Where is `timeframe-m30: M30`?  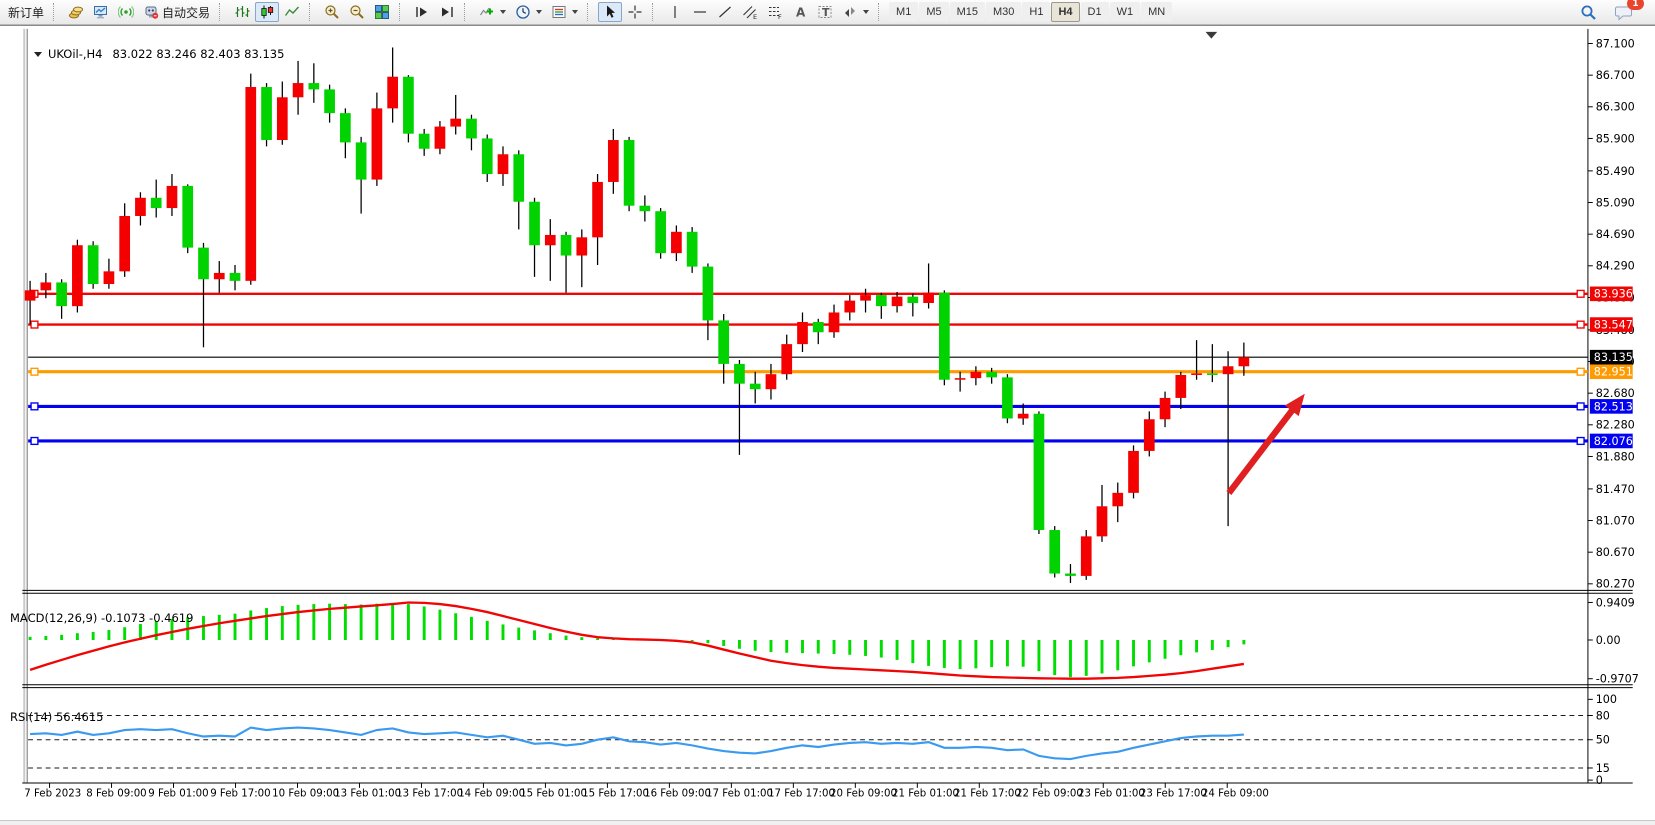 timeframe-m30: M30 is located at coordinates (1004, 12).